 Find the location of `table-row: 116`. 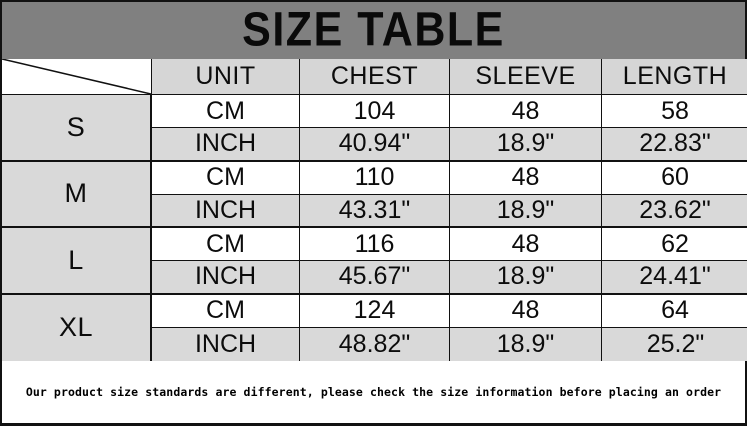

table-row: 116 is located at coordinates (375, 245).